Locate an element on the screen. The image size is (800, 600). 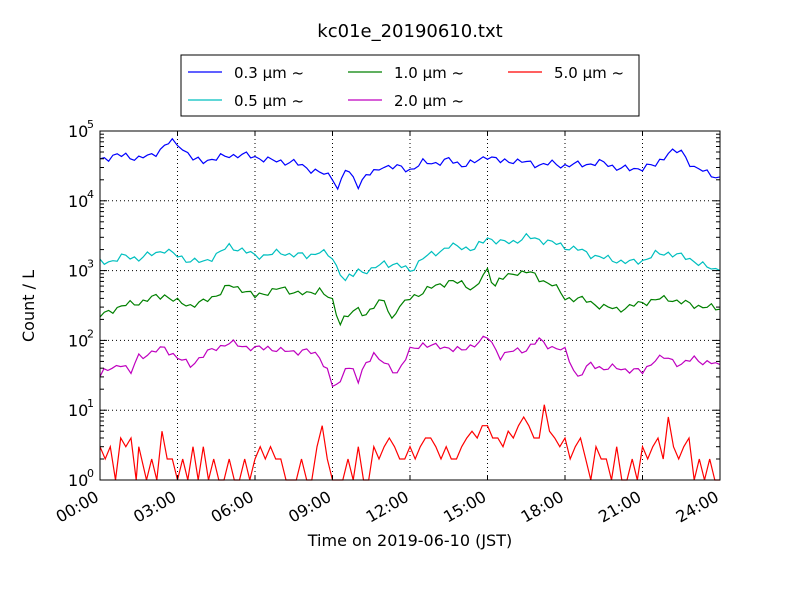
x-tick-label: 18:00 is located at coordinates (542, 507).